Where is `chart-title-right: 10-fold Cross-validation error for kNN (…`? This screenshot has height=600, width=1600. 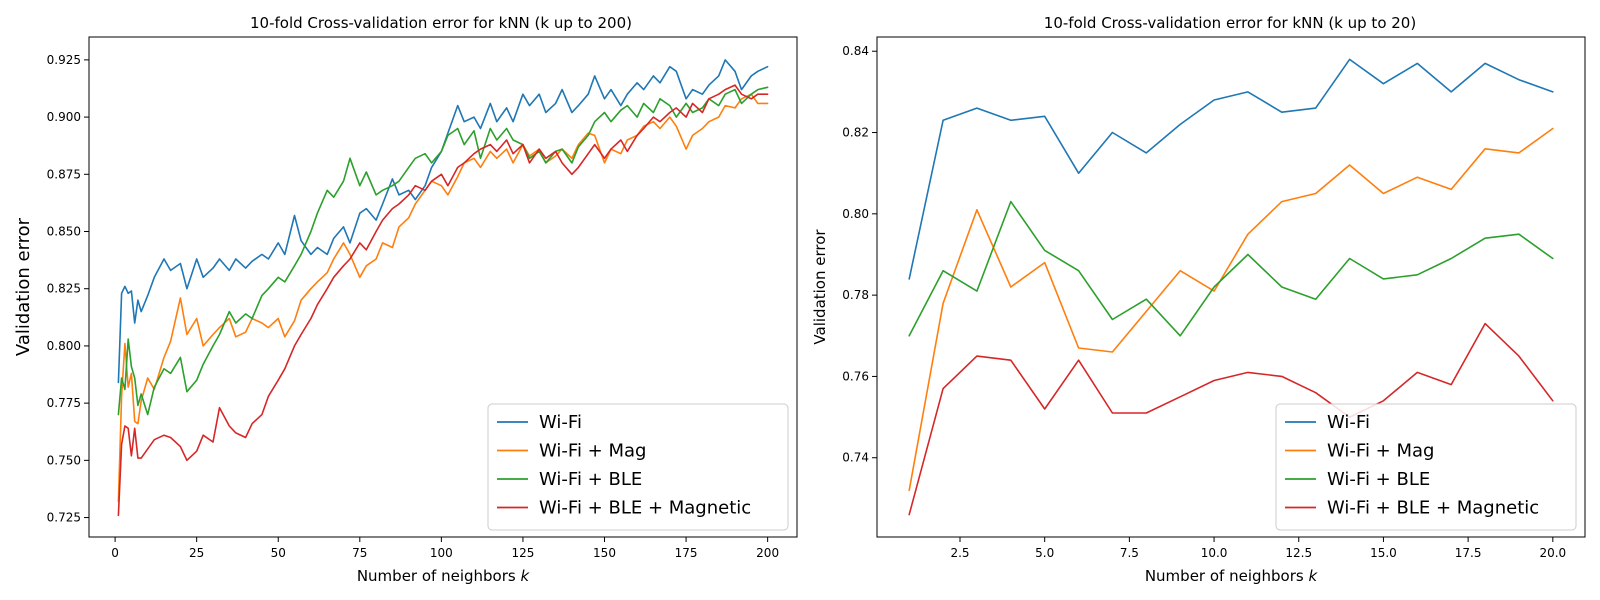 chart-title-right: 10-fold Cross-validation error for kNN (… is located at coordinates (1230, 23).